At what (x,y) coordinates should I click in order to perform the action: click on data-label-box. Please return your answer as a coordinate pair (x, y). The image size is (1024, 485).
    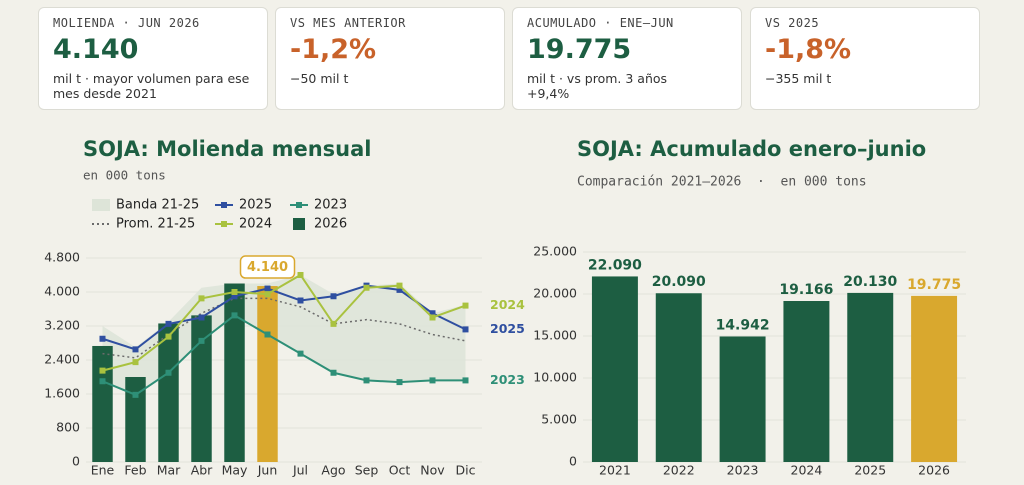
    Looking at the image, I should click on (267, 267).